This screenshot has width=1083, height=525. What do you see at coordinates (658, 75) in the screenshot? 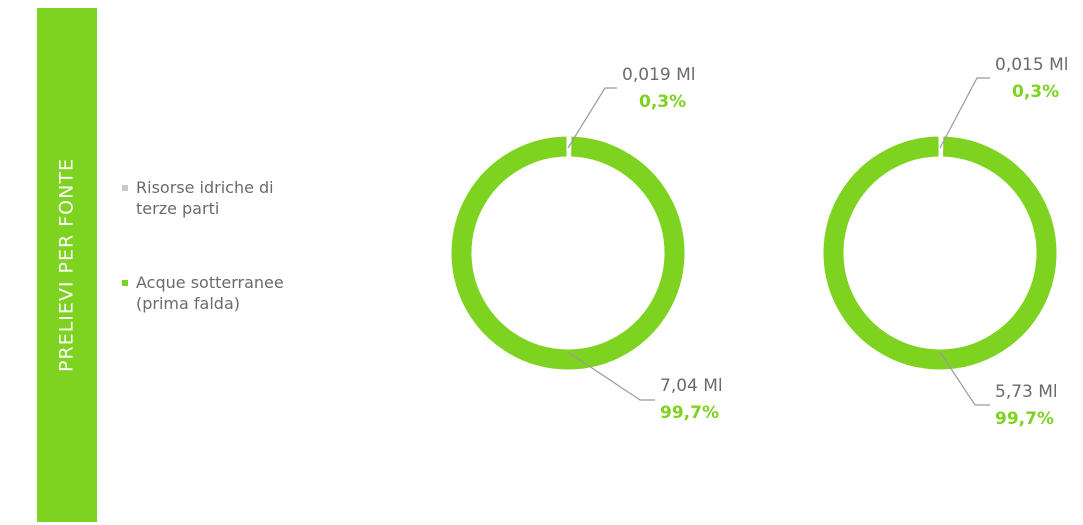
I see `value-label: 0,019 Ml` at bounding box center [658, 75].